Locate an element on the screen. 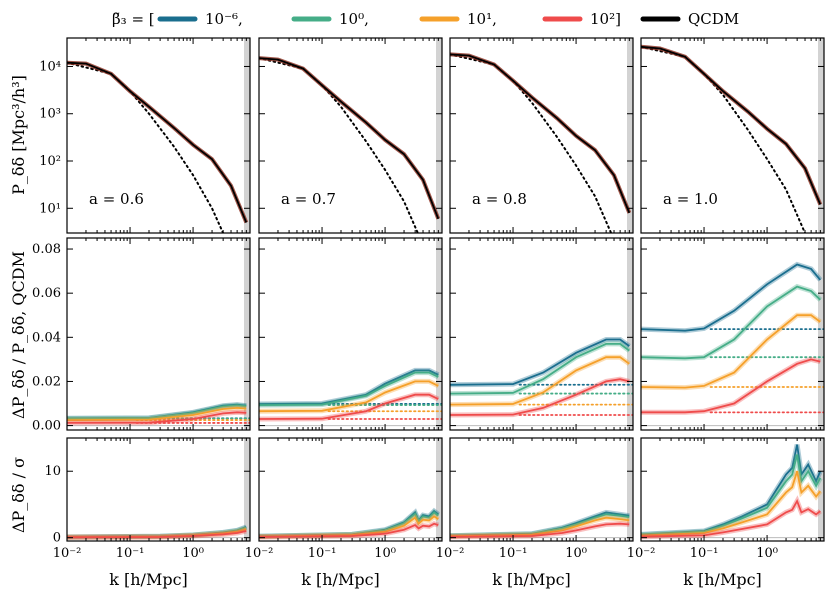 Image resolution: width=826 pixels, height=592 pixels. y-tick-label: 10² is located at coordinates (50, 161).